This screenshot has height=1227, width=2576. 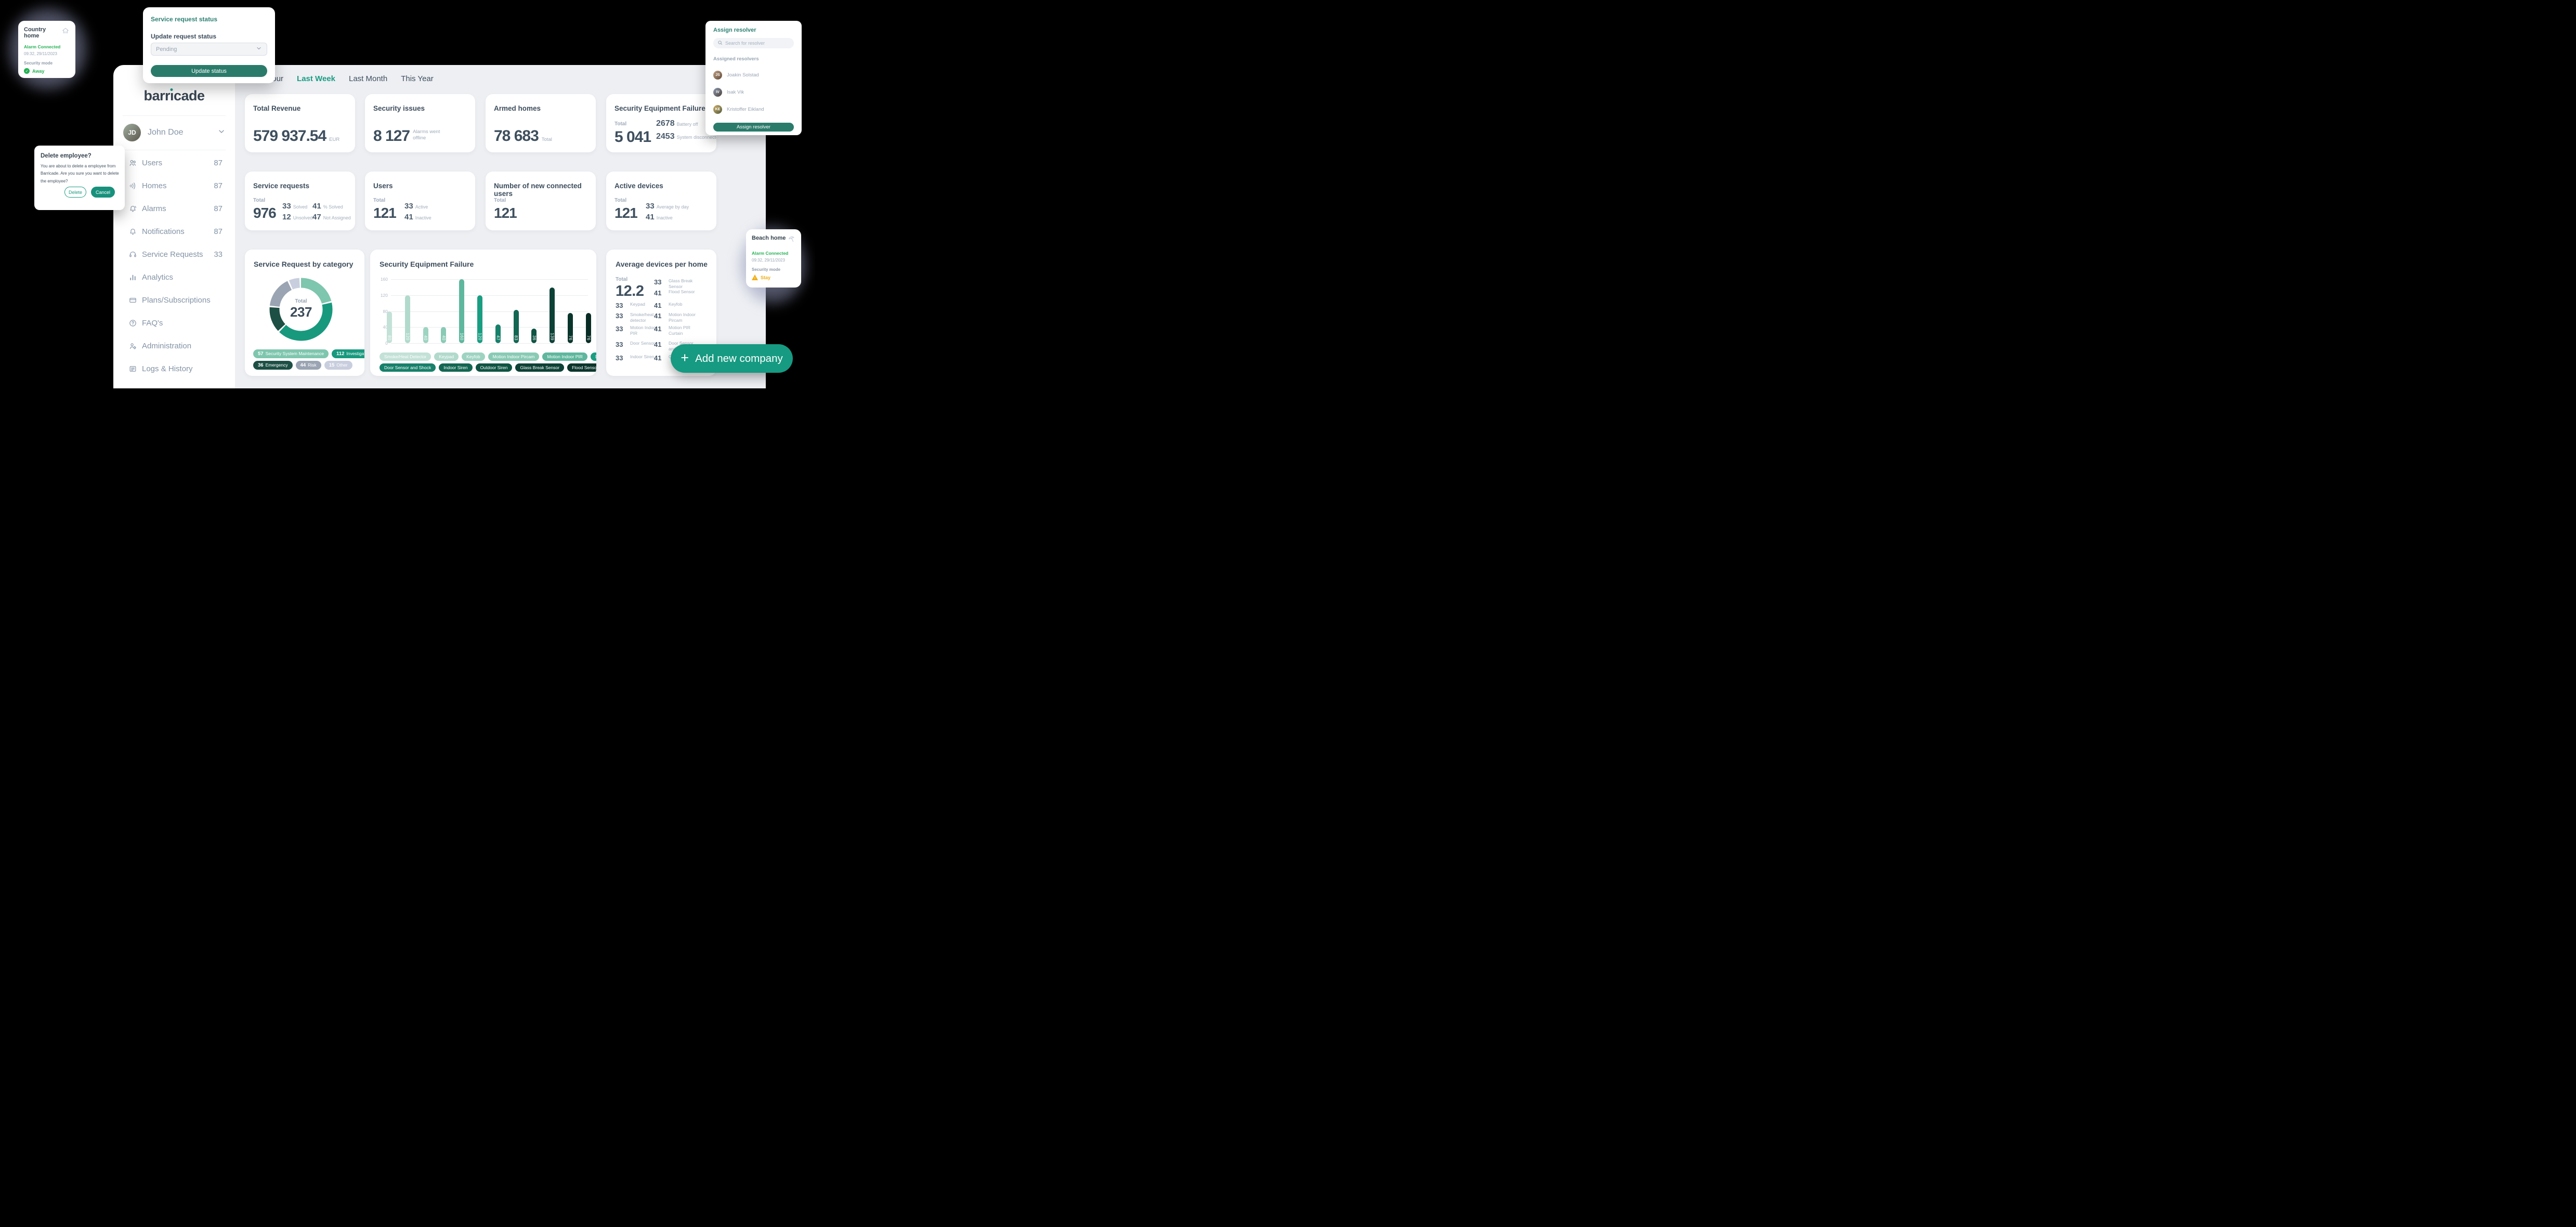 What do you see at coordinates (516, 326) in the screenshot?
I see `bar-indoor-siren: 83` at bounding box center [516, 326].